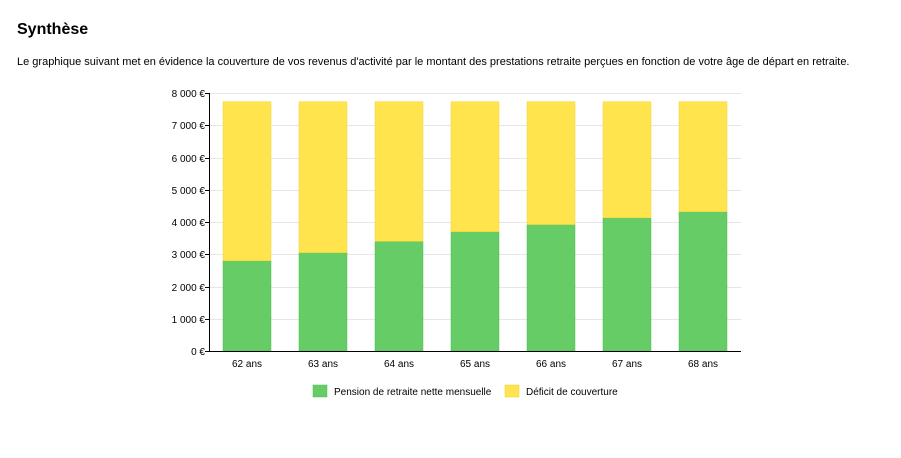 This screenshot has height=458, width=901. Describe the element at coordinates (189, 191) in the screenshot. I see `y-tick-label: 5 000 €` at that location.